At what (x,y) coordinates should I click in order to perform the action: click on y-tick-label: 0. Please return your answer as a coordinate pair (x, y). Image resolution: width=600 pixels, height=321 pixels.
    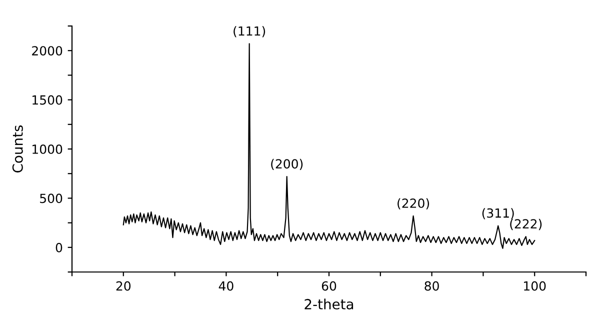
    Looking at the image, I should click on (59, 247).